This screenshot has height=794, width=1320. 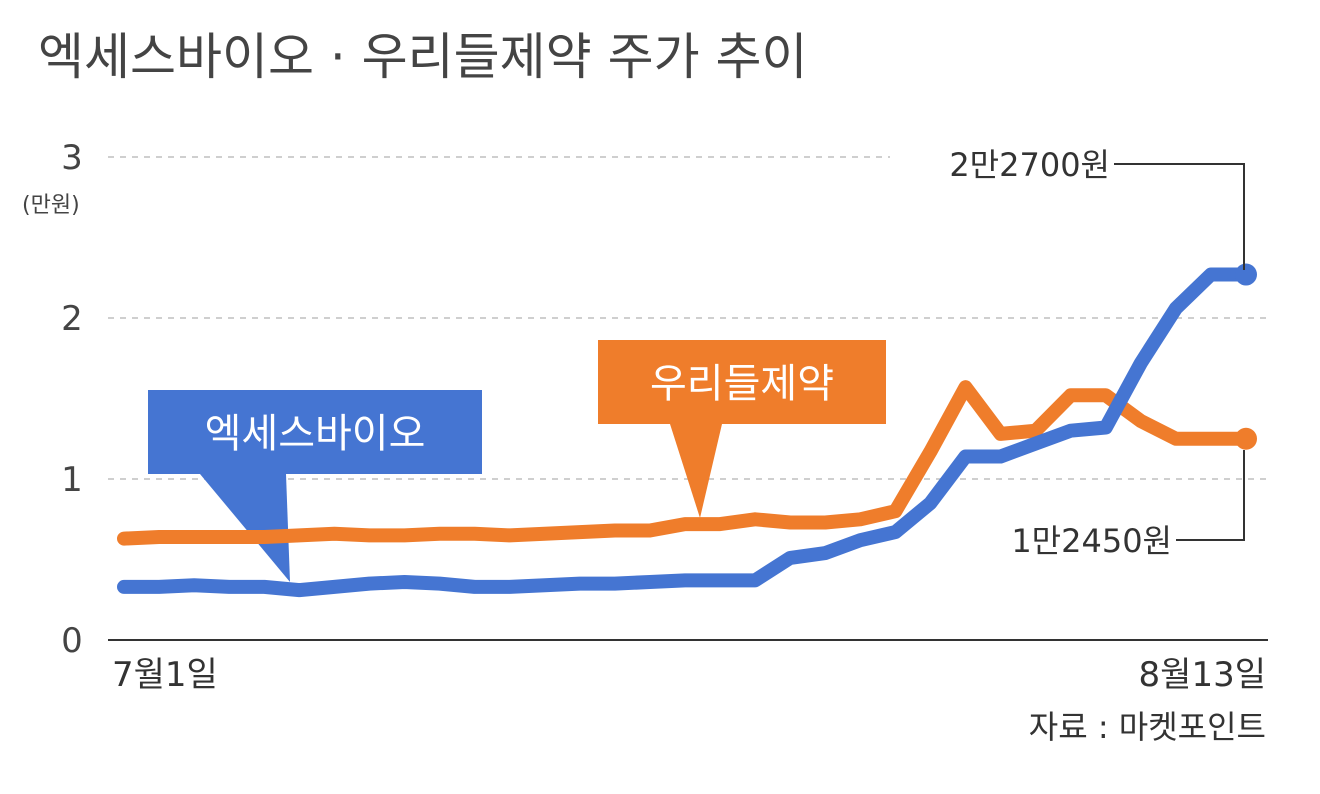 I want to click on y-tick-label: 2, so click(x=72, y=319).